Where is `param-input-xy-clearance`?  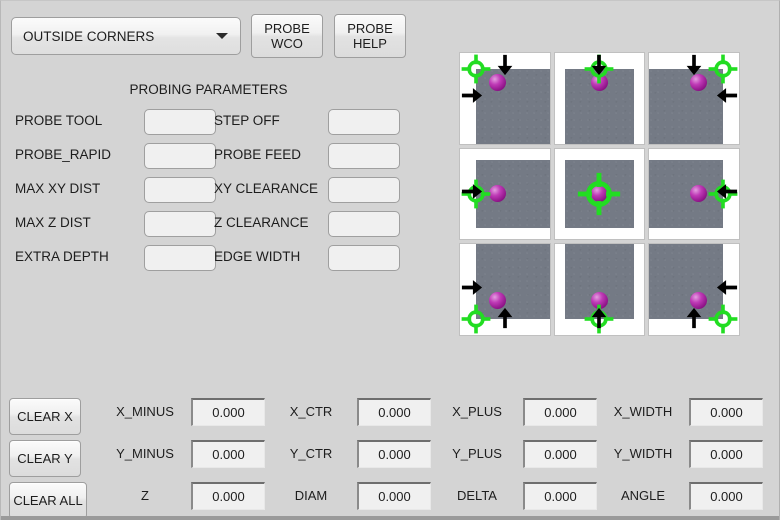
param-input-xy-clearance is located at coordinates (364, 190).